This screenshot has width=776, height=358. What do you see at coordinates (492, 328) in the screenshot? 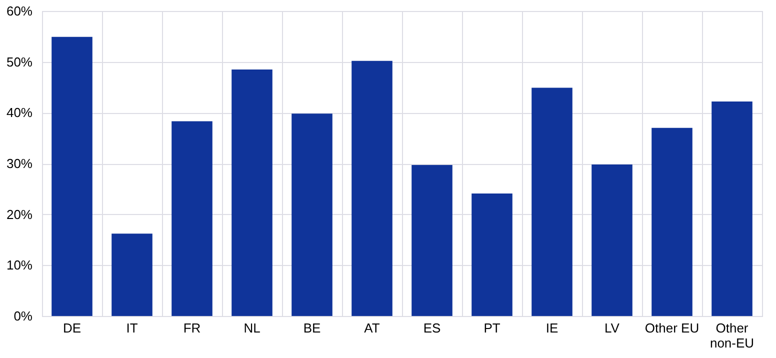
I see `x-tick-label: PT` at bounding box center [492, 328].